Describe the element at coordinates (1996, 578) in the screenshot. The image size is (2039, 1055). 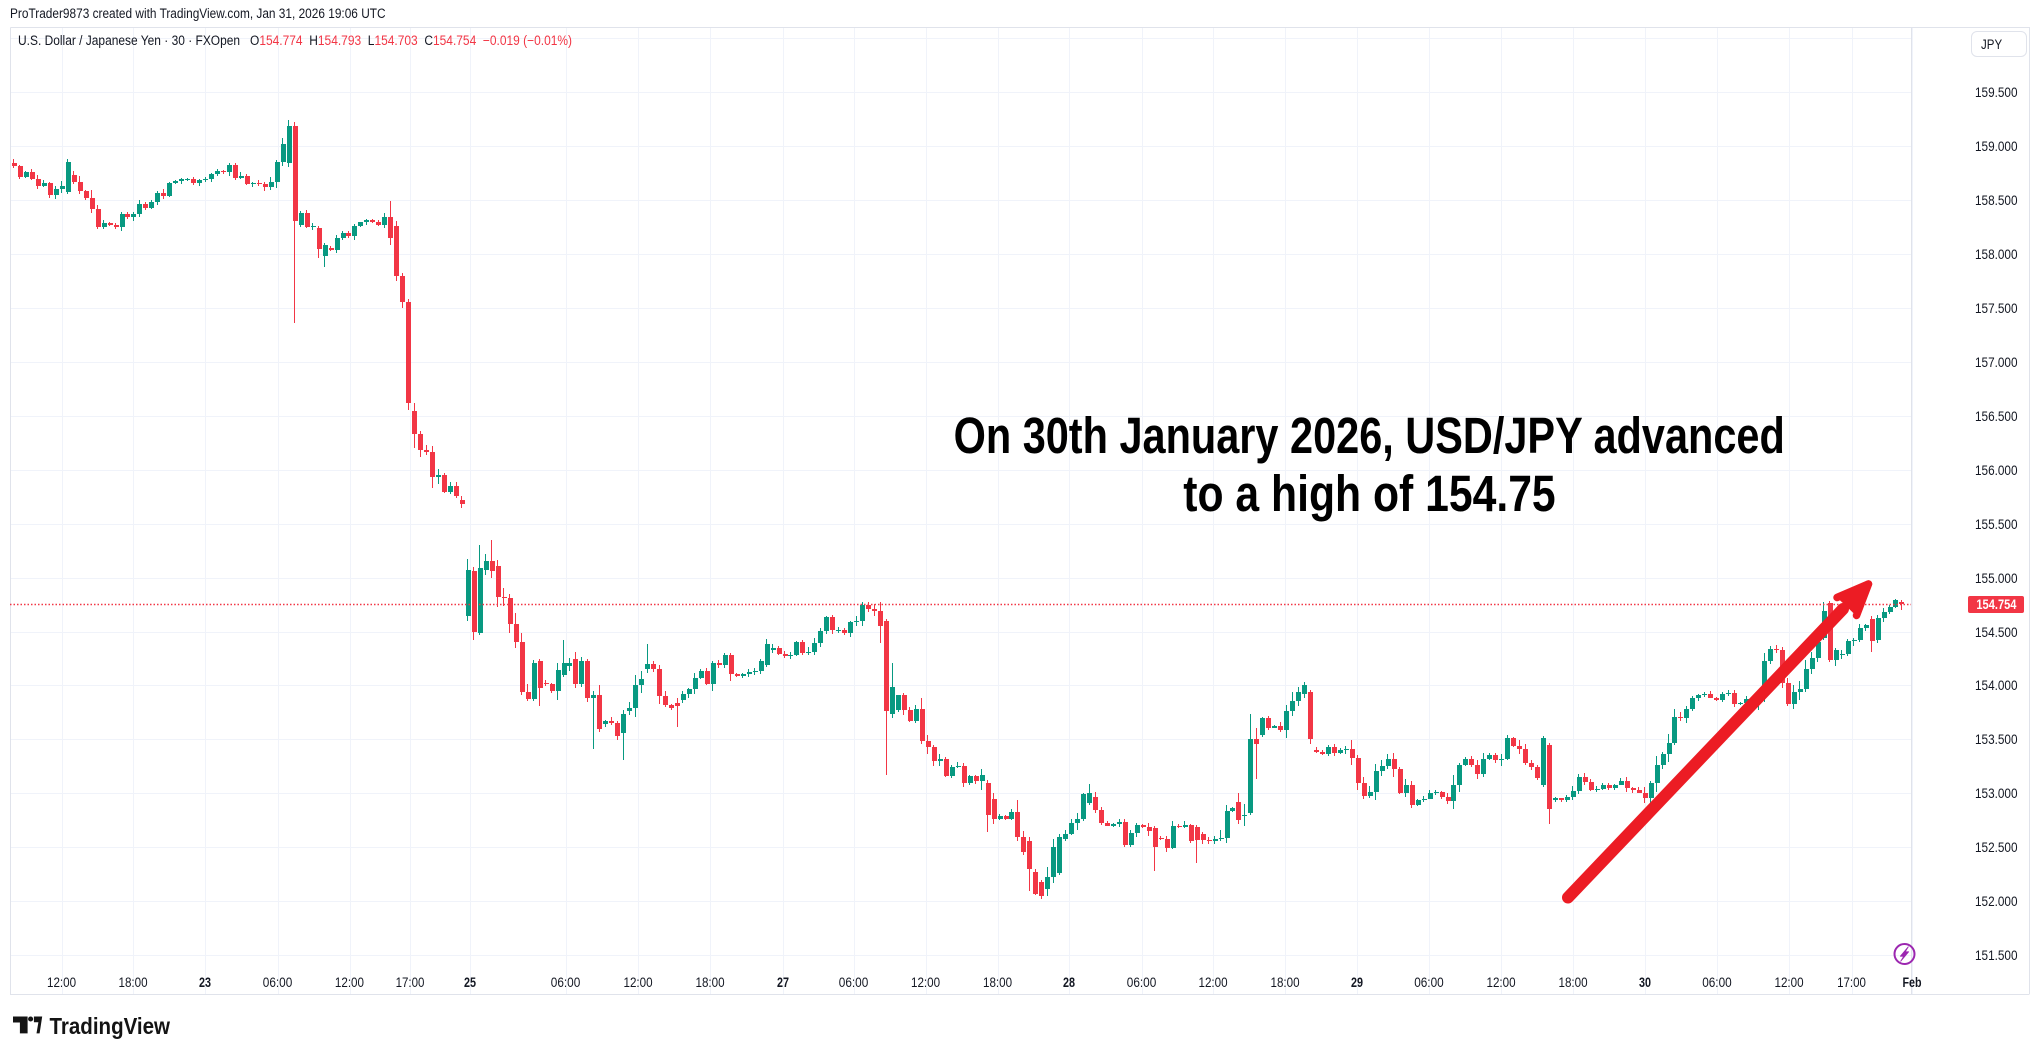
I see `svg-text: 155.000` at that location.